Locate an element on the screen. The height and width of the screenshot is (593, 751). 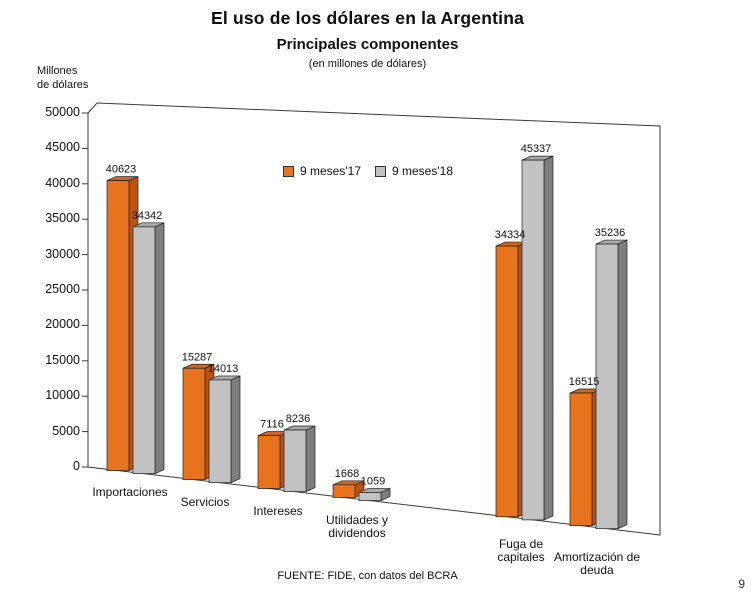
bar-value-label: 1059 is located at coordinates (373, 481).